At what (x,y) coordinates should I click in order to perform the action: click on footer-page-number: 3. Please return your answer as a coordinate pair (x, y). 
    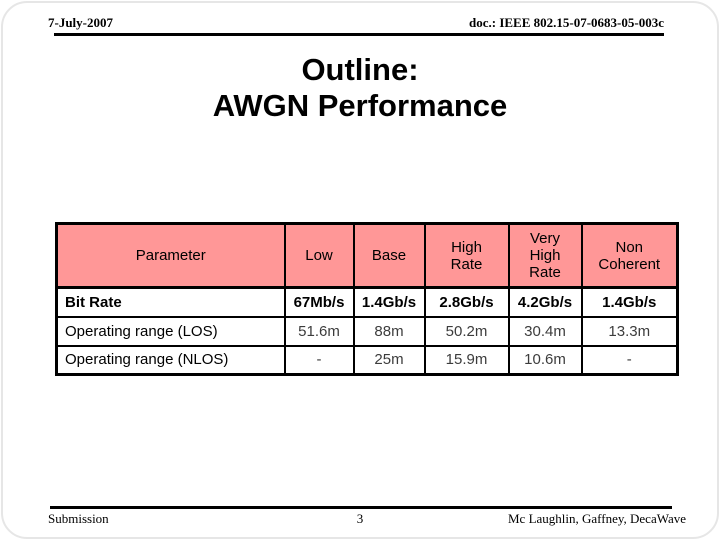
    Looking at the image, I should click on (360, 518).